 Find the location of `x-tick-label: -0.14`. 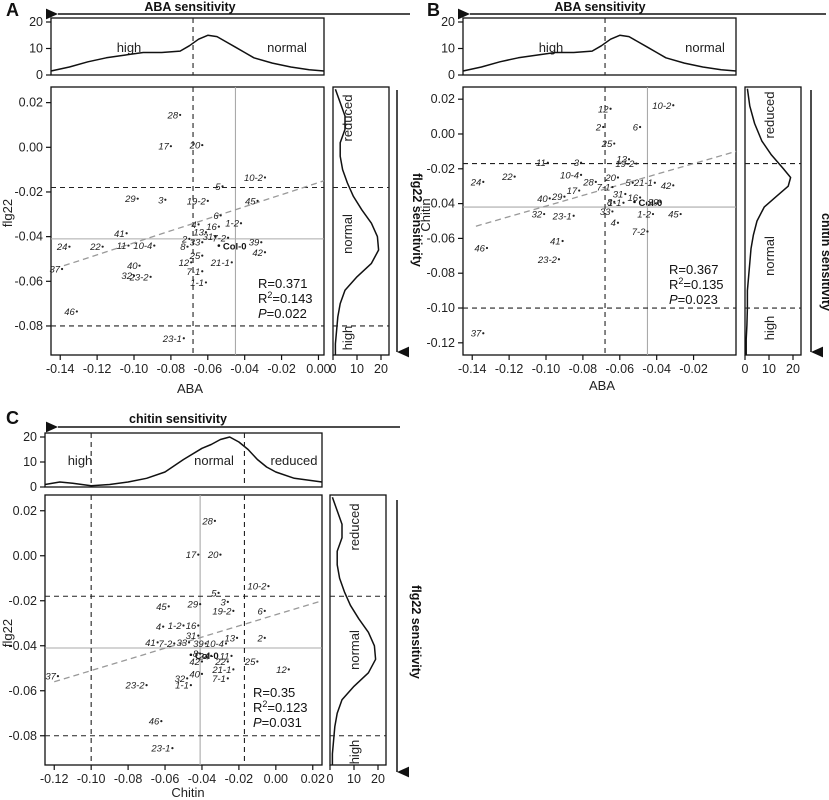

x-tick-label: -0.14 is located at coordinates (472, 369).